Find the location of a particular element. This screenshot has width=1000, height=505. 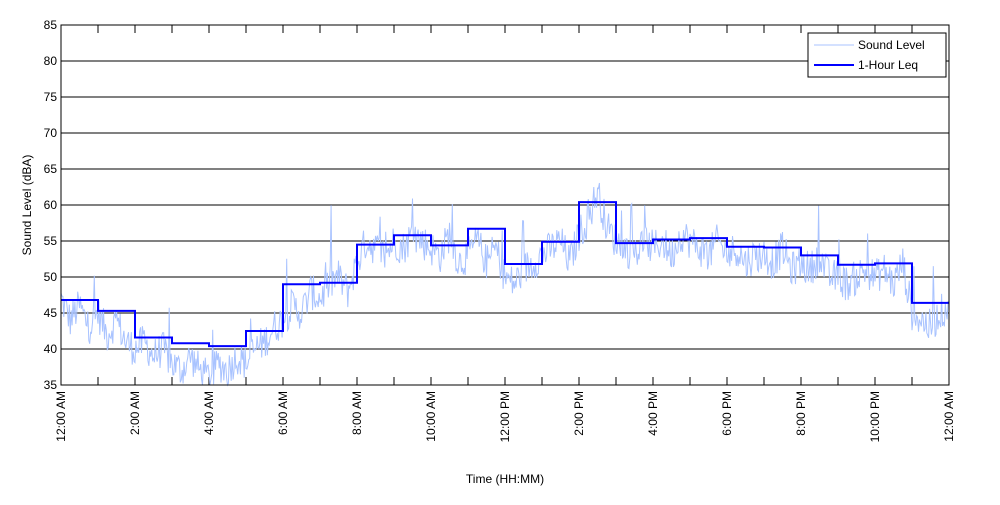

y-tick-label: 60 is located at coordinates (51, 205).